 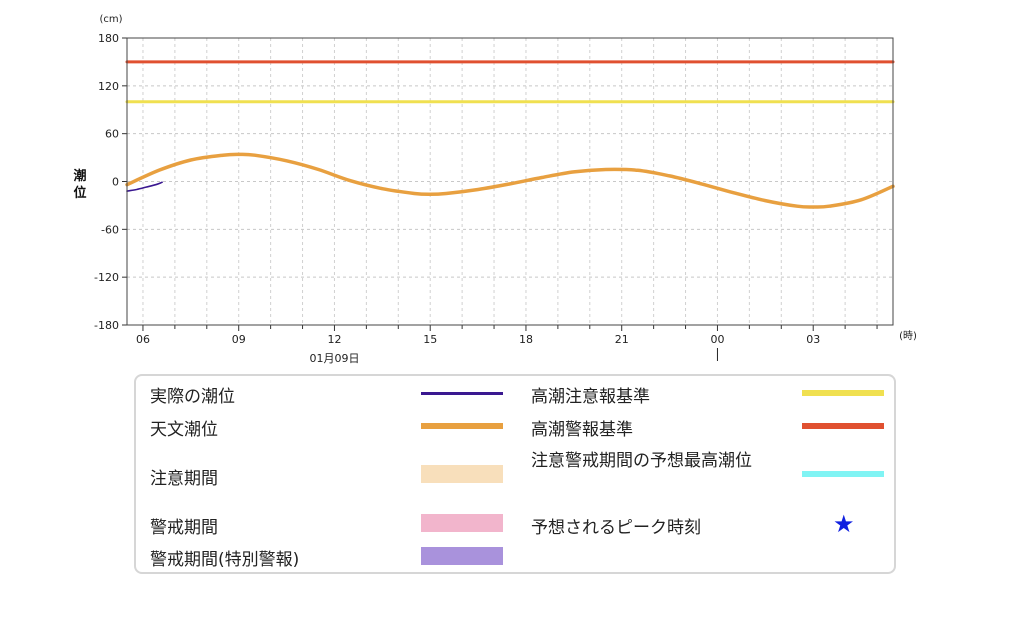 What do you see at coordinates (908, 336) in the screenshot?
I see `x-unit-label: (時)` at bounding box center [908, 336].